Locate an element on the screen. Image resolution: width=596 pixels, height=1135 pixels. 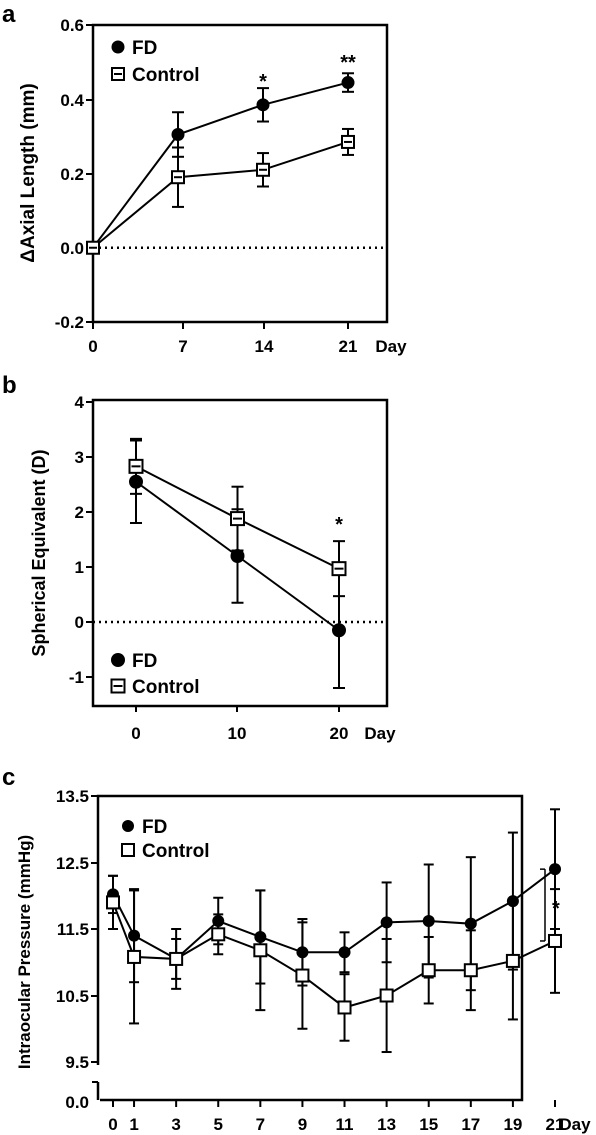
panel-c-ytick-label: 12.5 is located at coordinates (72, 863).